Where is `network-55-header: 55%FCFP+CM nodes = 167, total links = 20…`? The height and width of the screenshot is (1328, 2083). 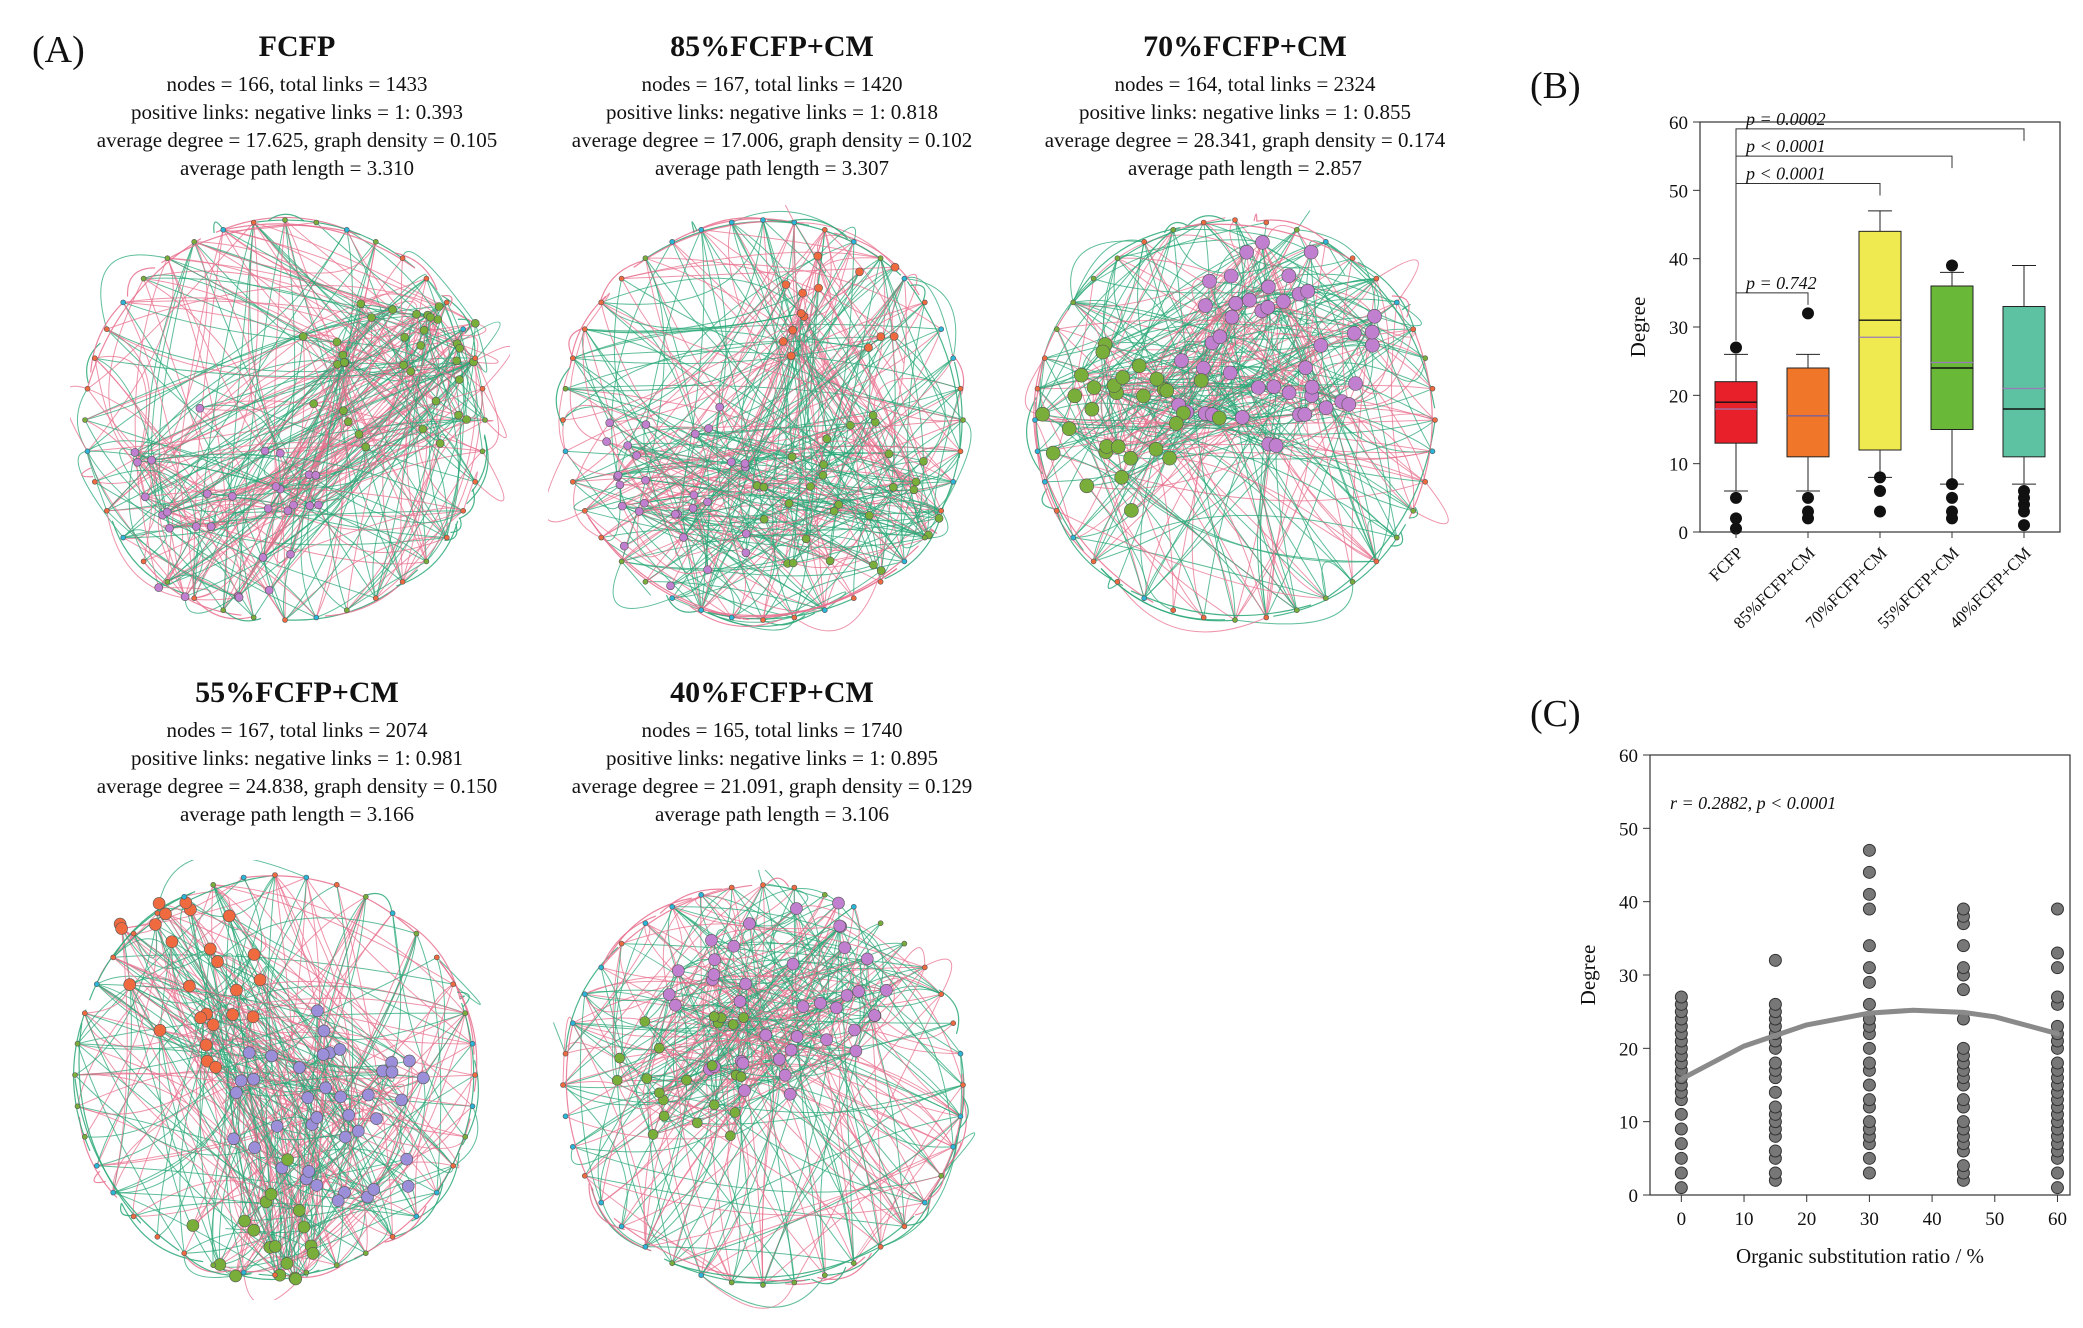 network-55-header: 55%FCFP+CM nodes = 167, total links = 20… is located at coordinates (297, 752).